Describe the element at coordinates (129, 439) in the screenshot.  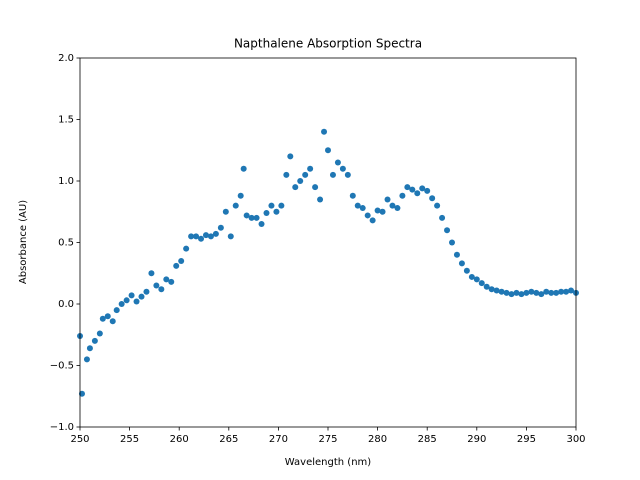
I see `x-tick-label: 255` at that location.